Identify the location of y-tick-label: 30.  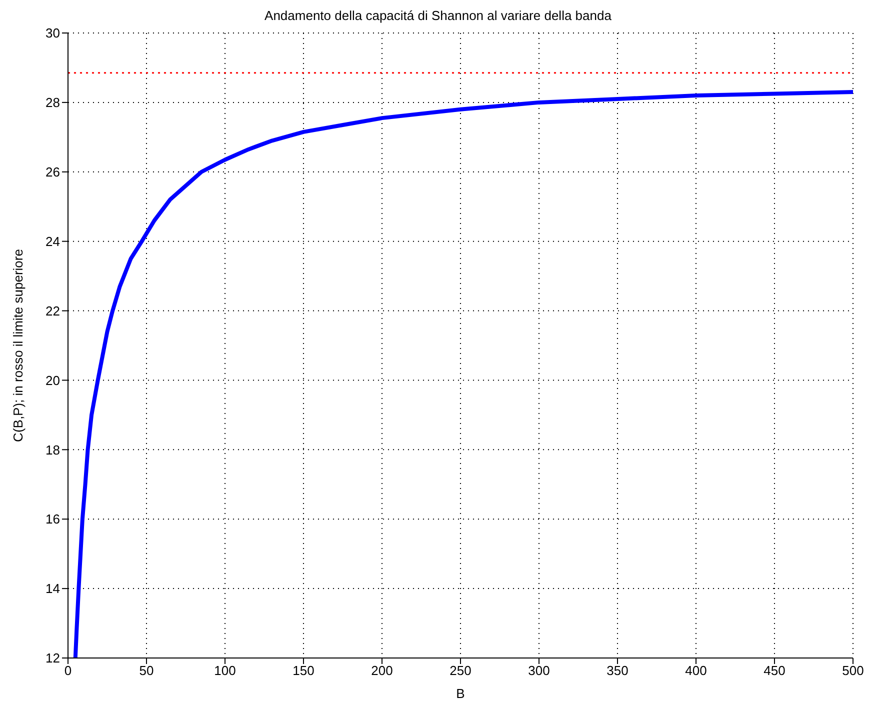
(53, 33).